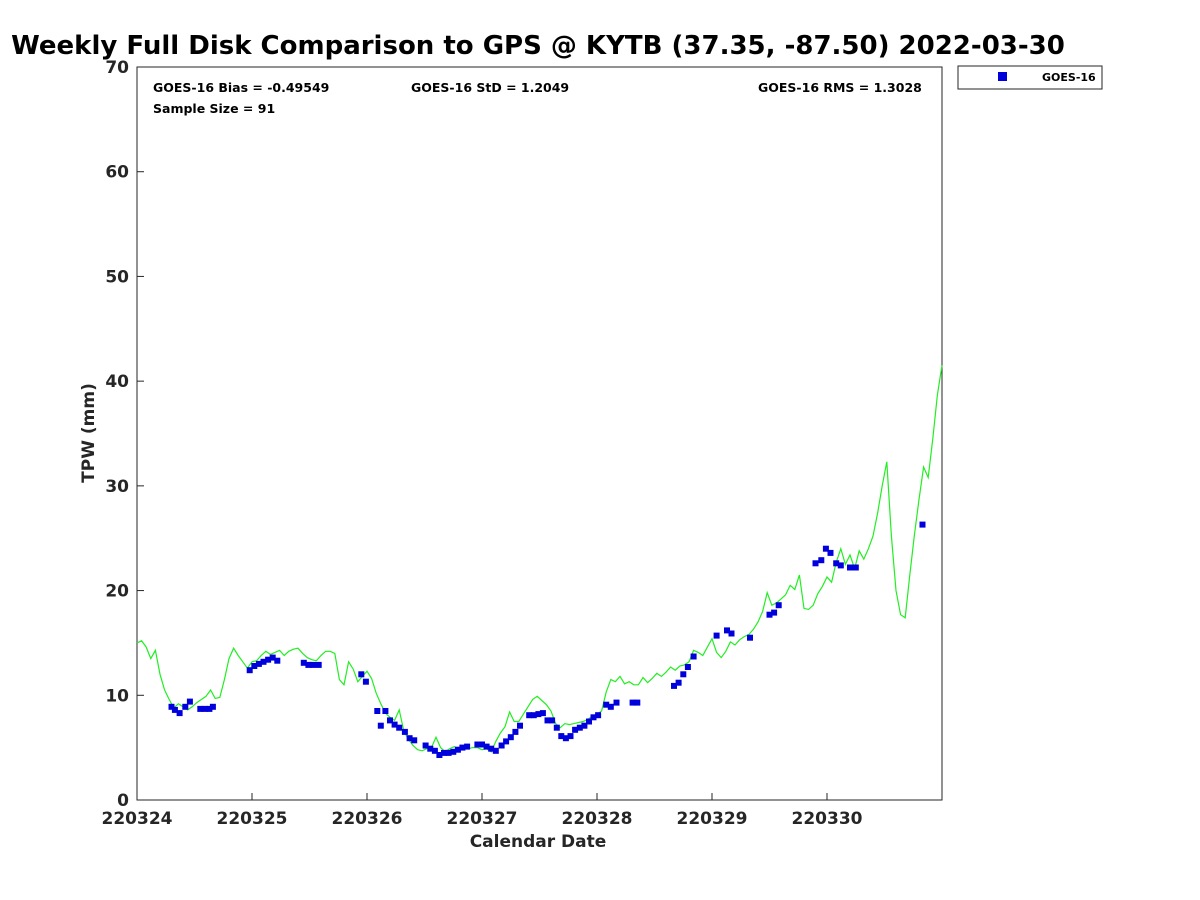  Describe the element at coordinates (124, 434) in the screenshot. I see `y-axis: 0 10 20 30 40 50 60 70` at that location.